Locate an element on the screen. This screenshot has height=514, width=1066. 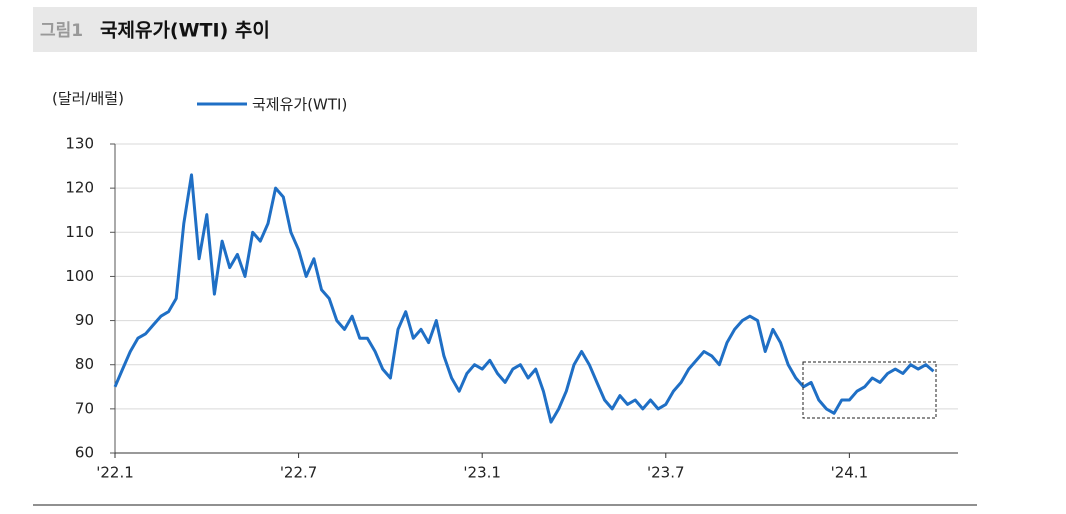
y-tick-label: 120 is located at coordinates (79, 188).